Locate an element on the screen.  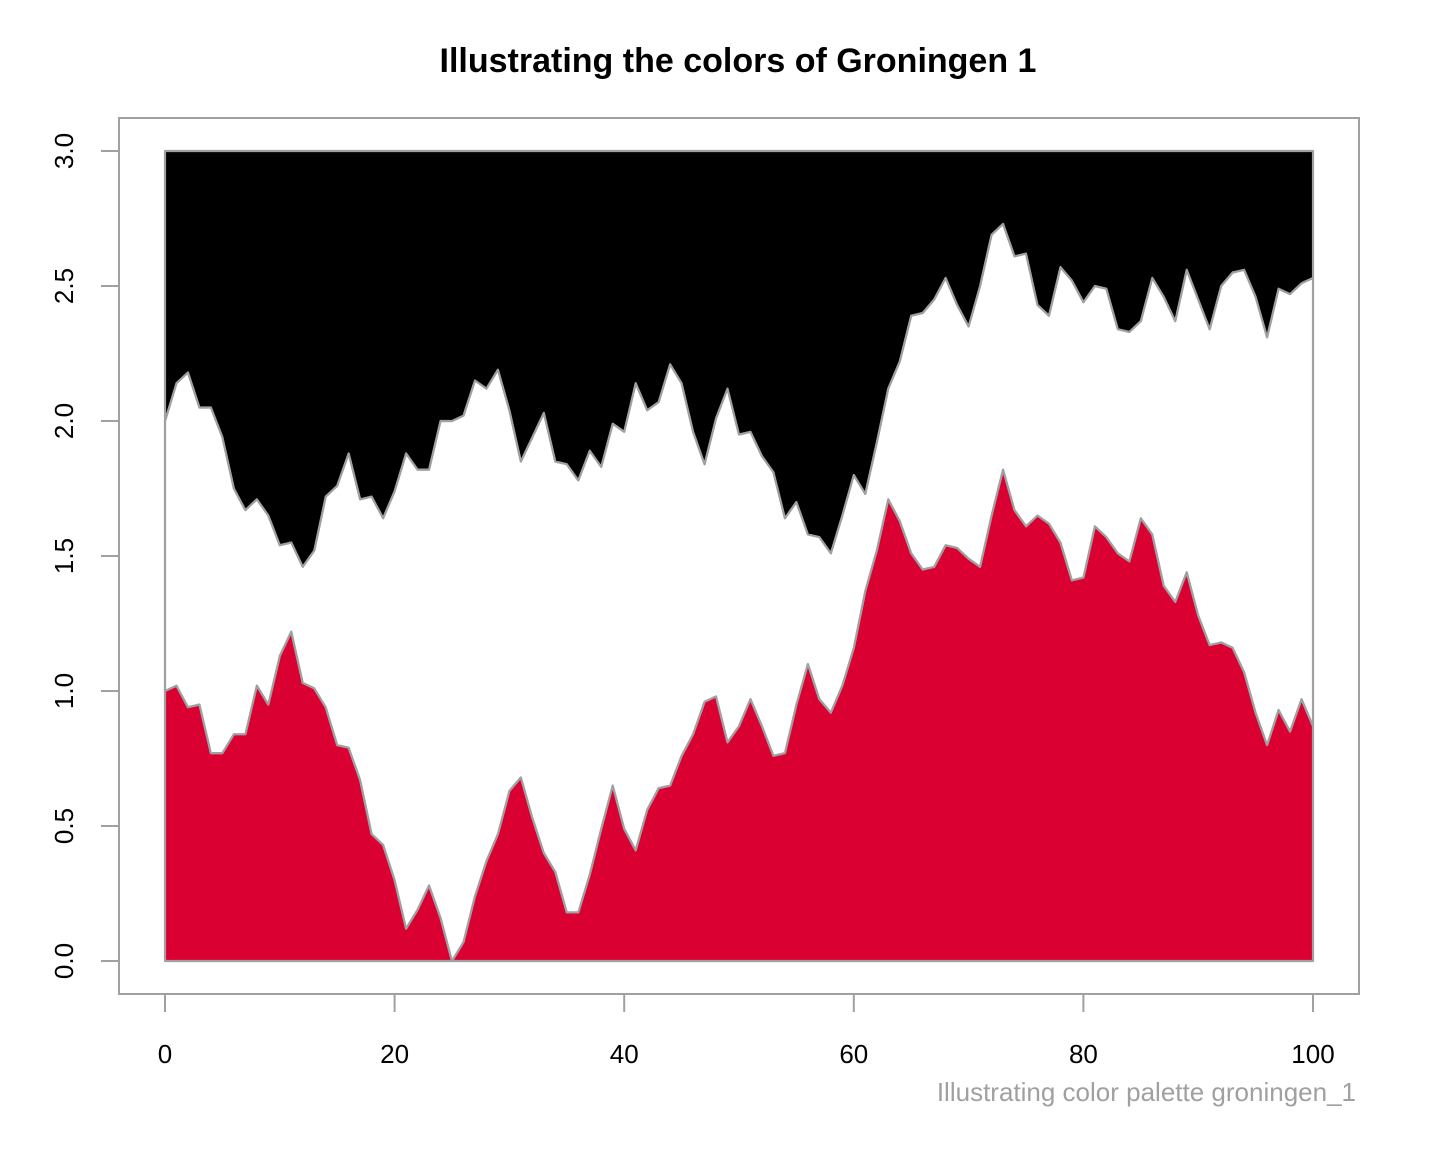
x-tick-label: 20 is located at coordinates (394, 1054).